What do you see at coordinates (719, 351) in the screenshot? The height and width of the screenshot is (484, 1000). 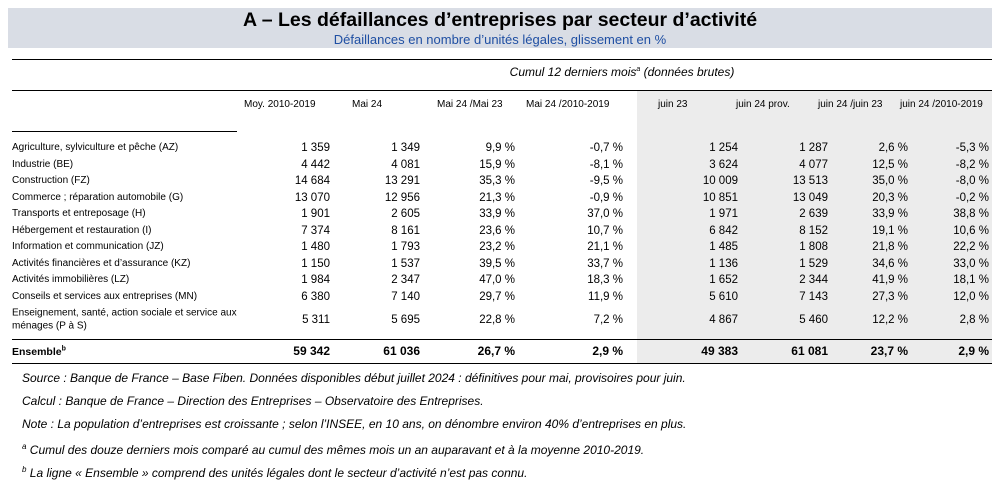 I see `total-cell: 49 383` at bounding box center [719, 351].